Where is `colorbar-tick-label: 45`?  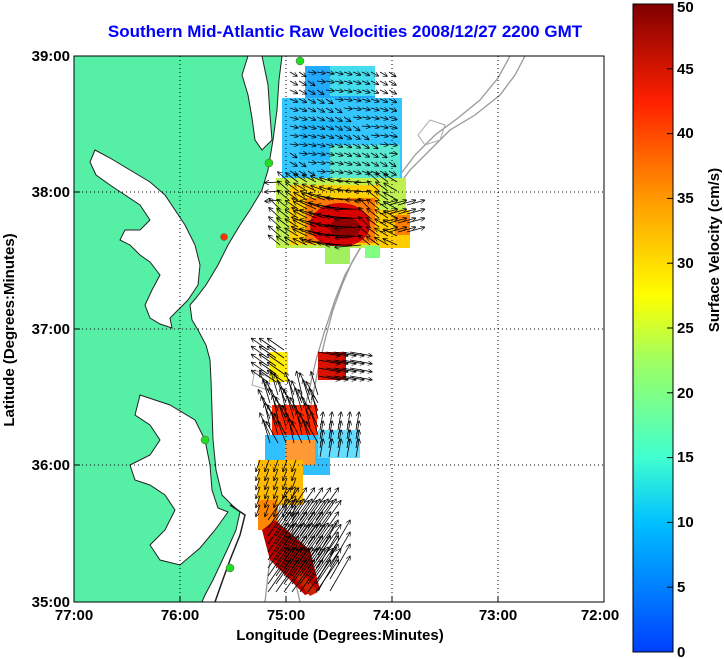
colorbar-tick-label: 45 is located at coordinates (685, 69).